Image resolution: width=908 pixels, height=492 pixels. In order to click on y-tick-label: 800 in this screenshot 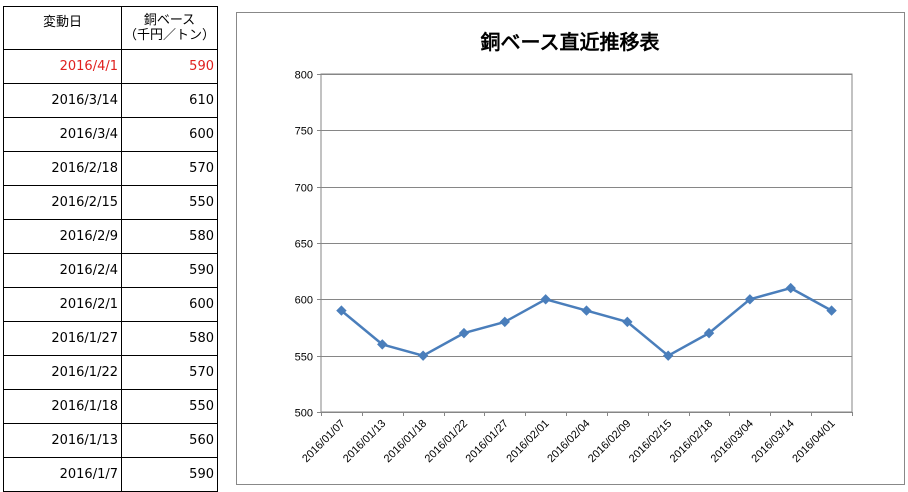, I will do `click(304, 76)`.